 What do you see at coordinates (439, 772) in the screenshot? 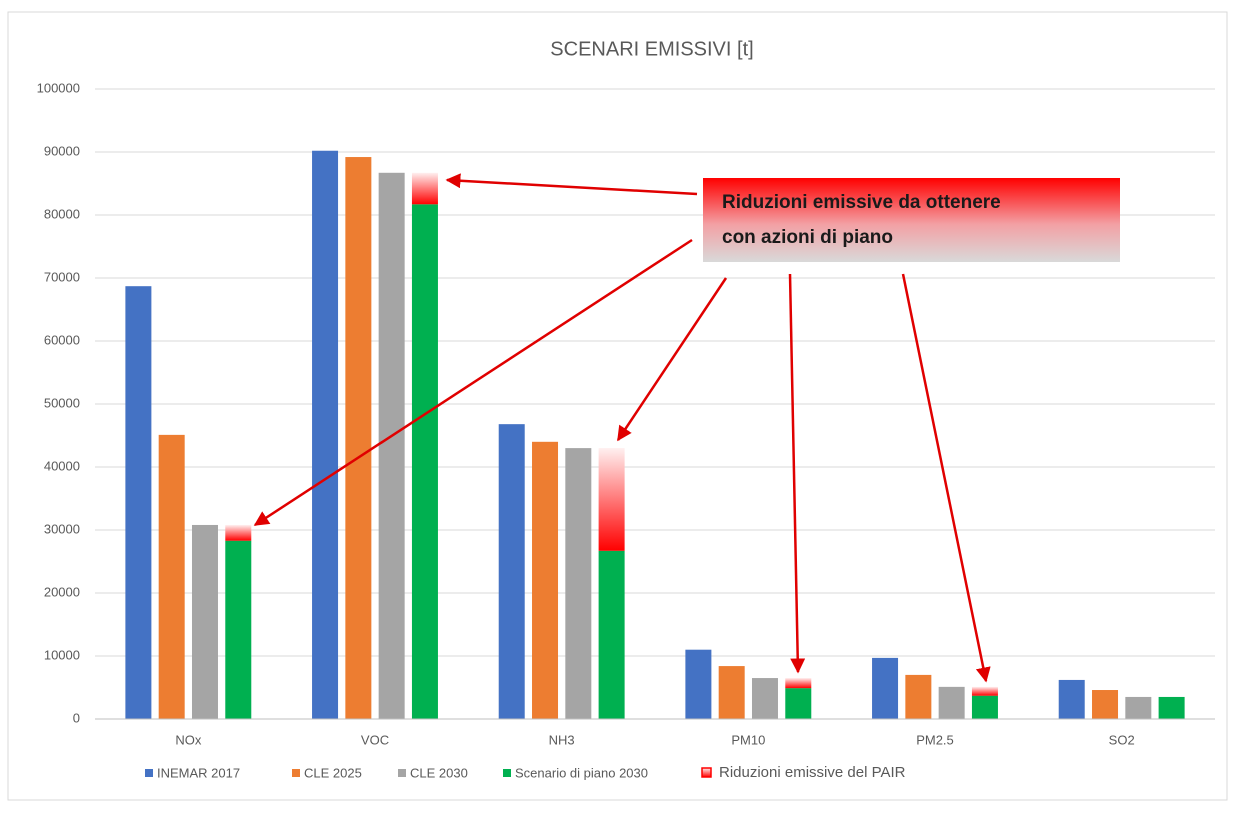
I see `legend-label: CLE 2030` at bounding box center [439, 772].